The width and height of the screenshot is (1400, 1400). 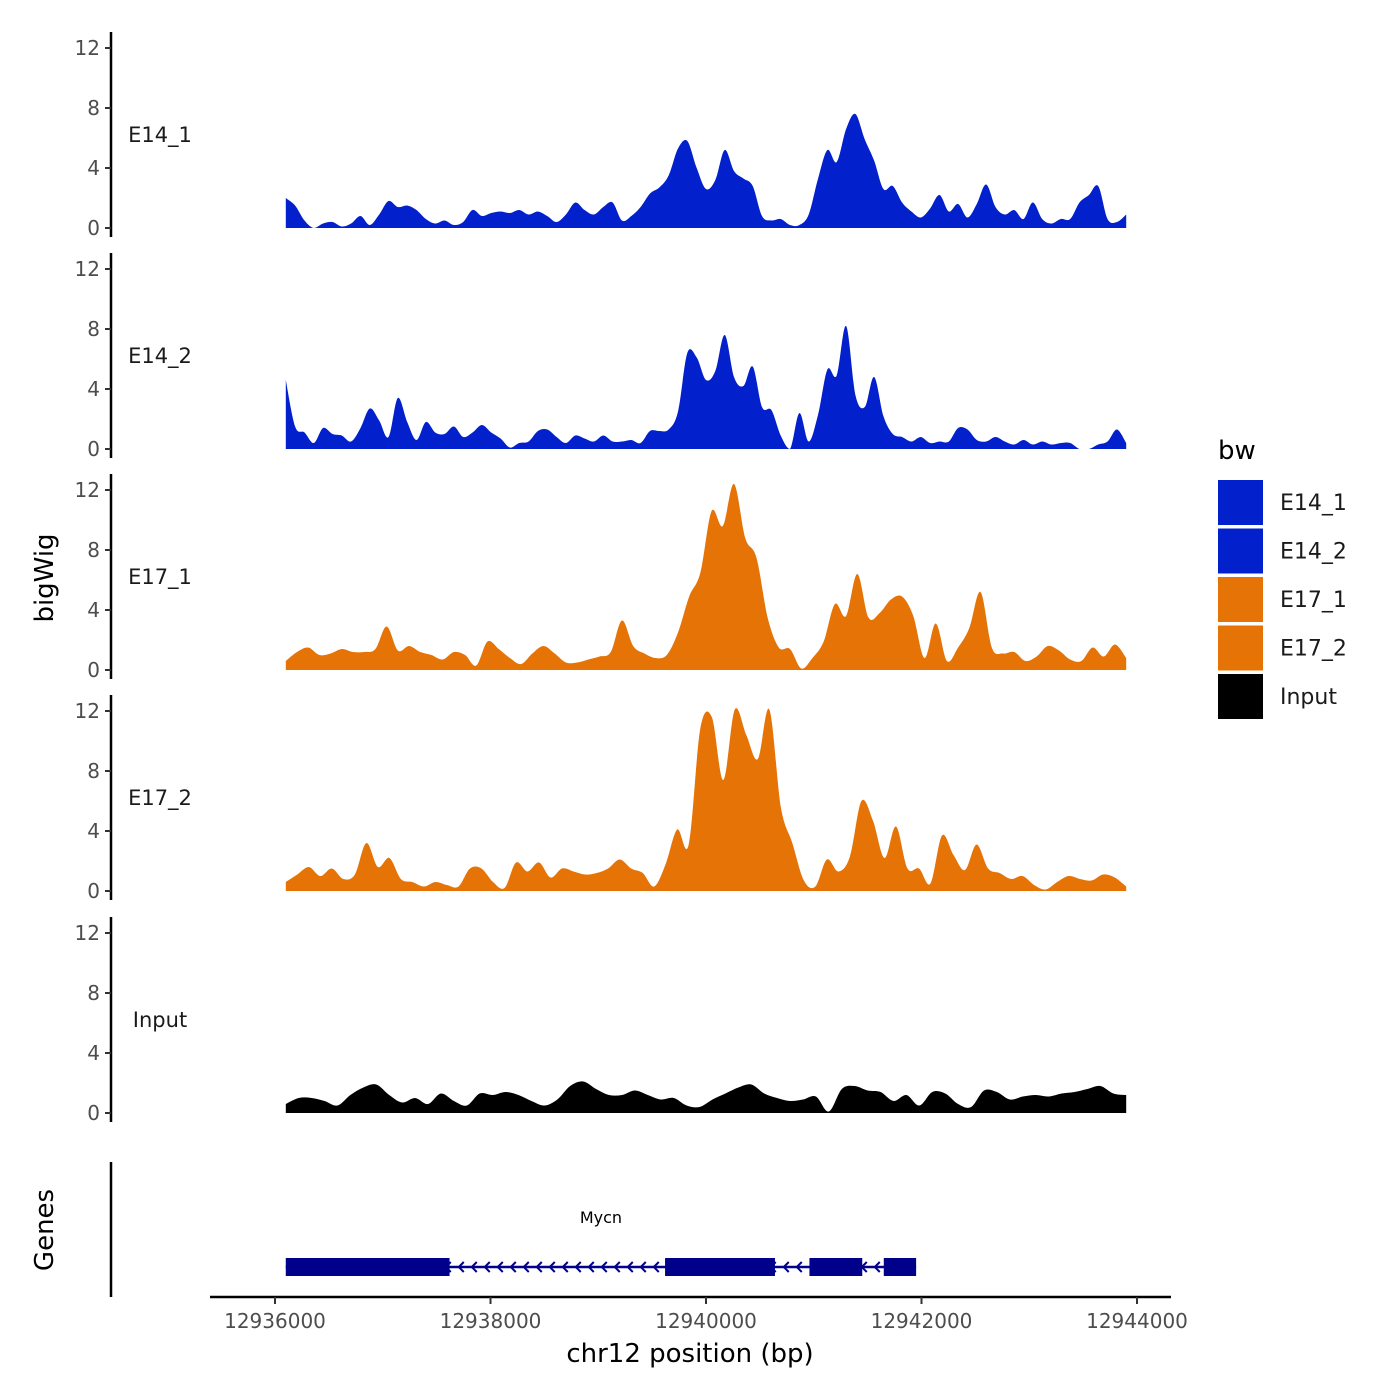 I want to click on track-label: E17_1, so click(x=160, y=577).